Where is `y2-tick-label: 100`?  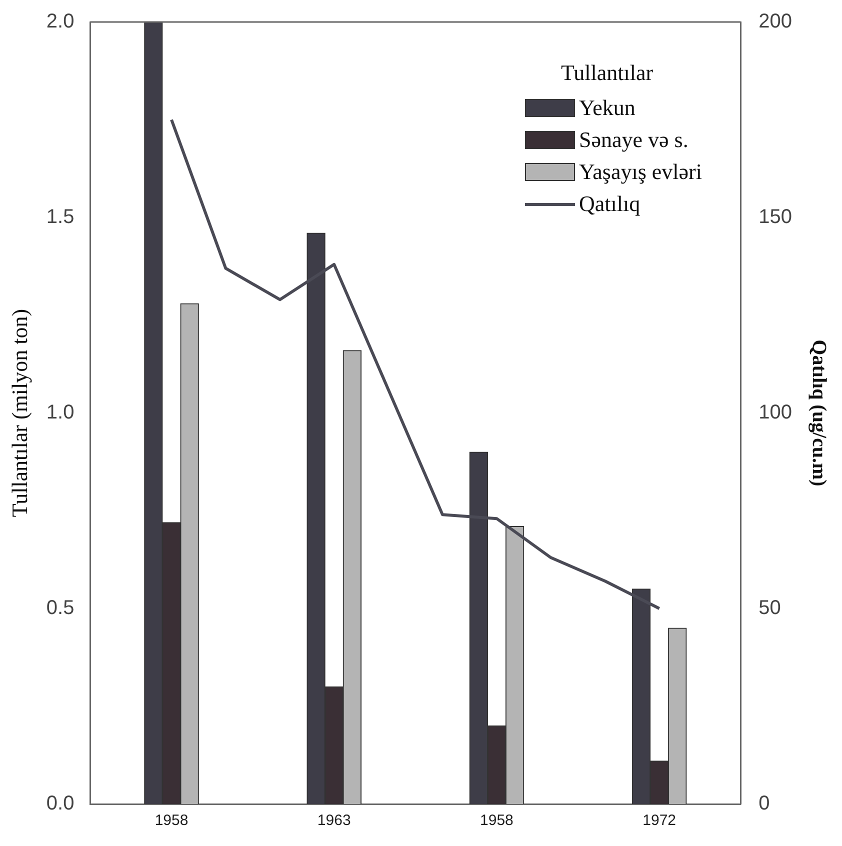
y2-tick-label: 100 is located at coordinates (775, 413).